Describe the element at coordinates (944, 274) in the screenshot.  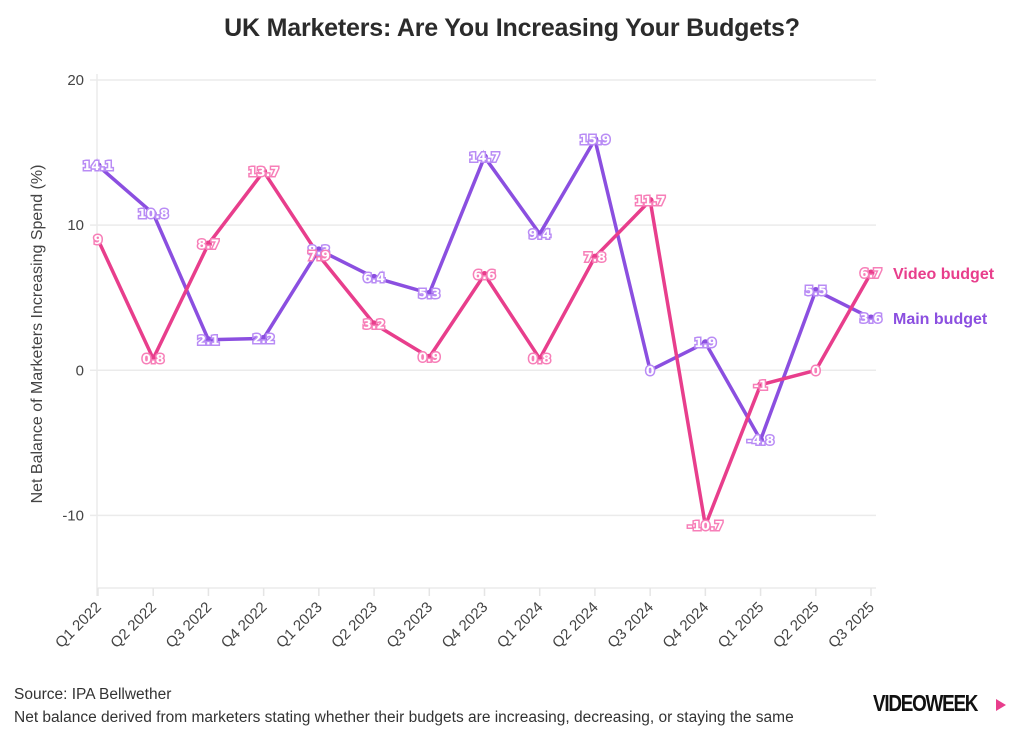
I see `legend-video-budget: Video budget` at that location.